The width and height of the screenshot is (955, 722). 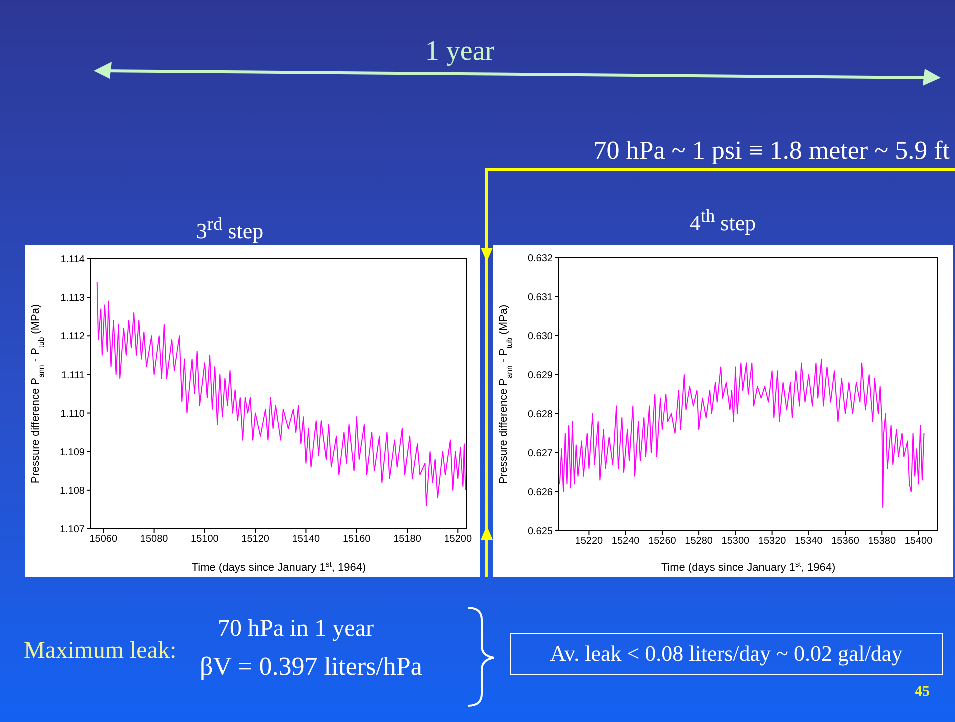 What do you see at coordinates (922, 692) in the screenshot?
I see `text: 45` at bounding box center [922, 692].